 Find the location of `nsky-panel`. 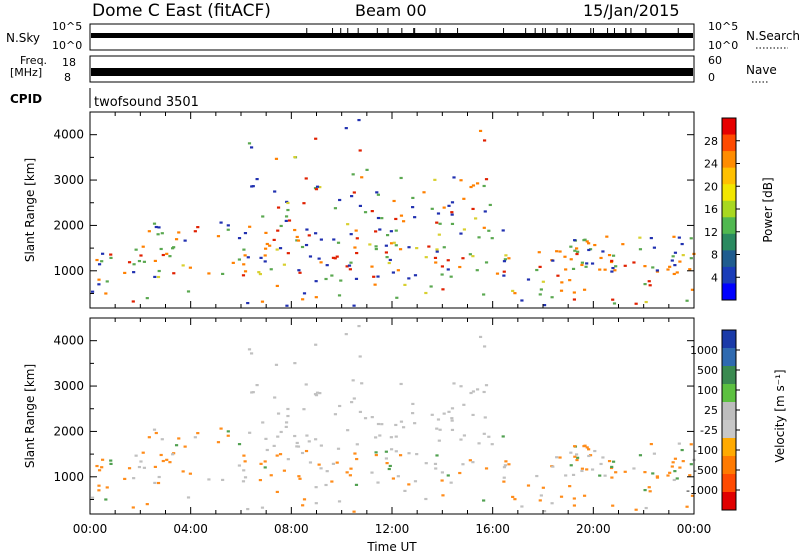

nsky-panel is located at coordinates (392, 37).